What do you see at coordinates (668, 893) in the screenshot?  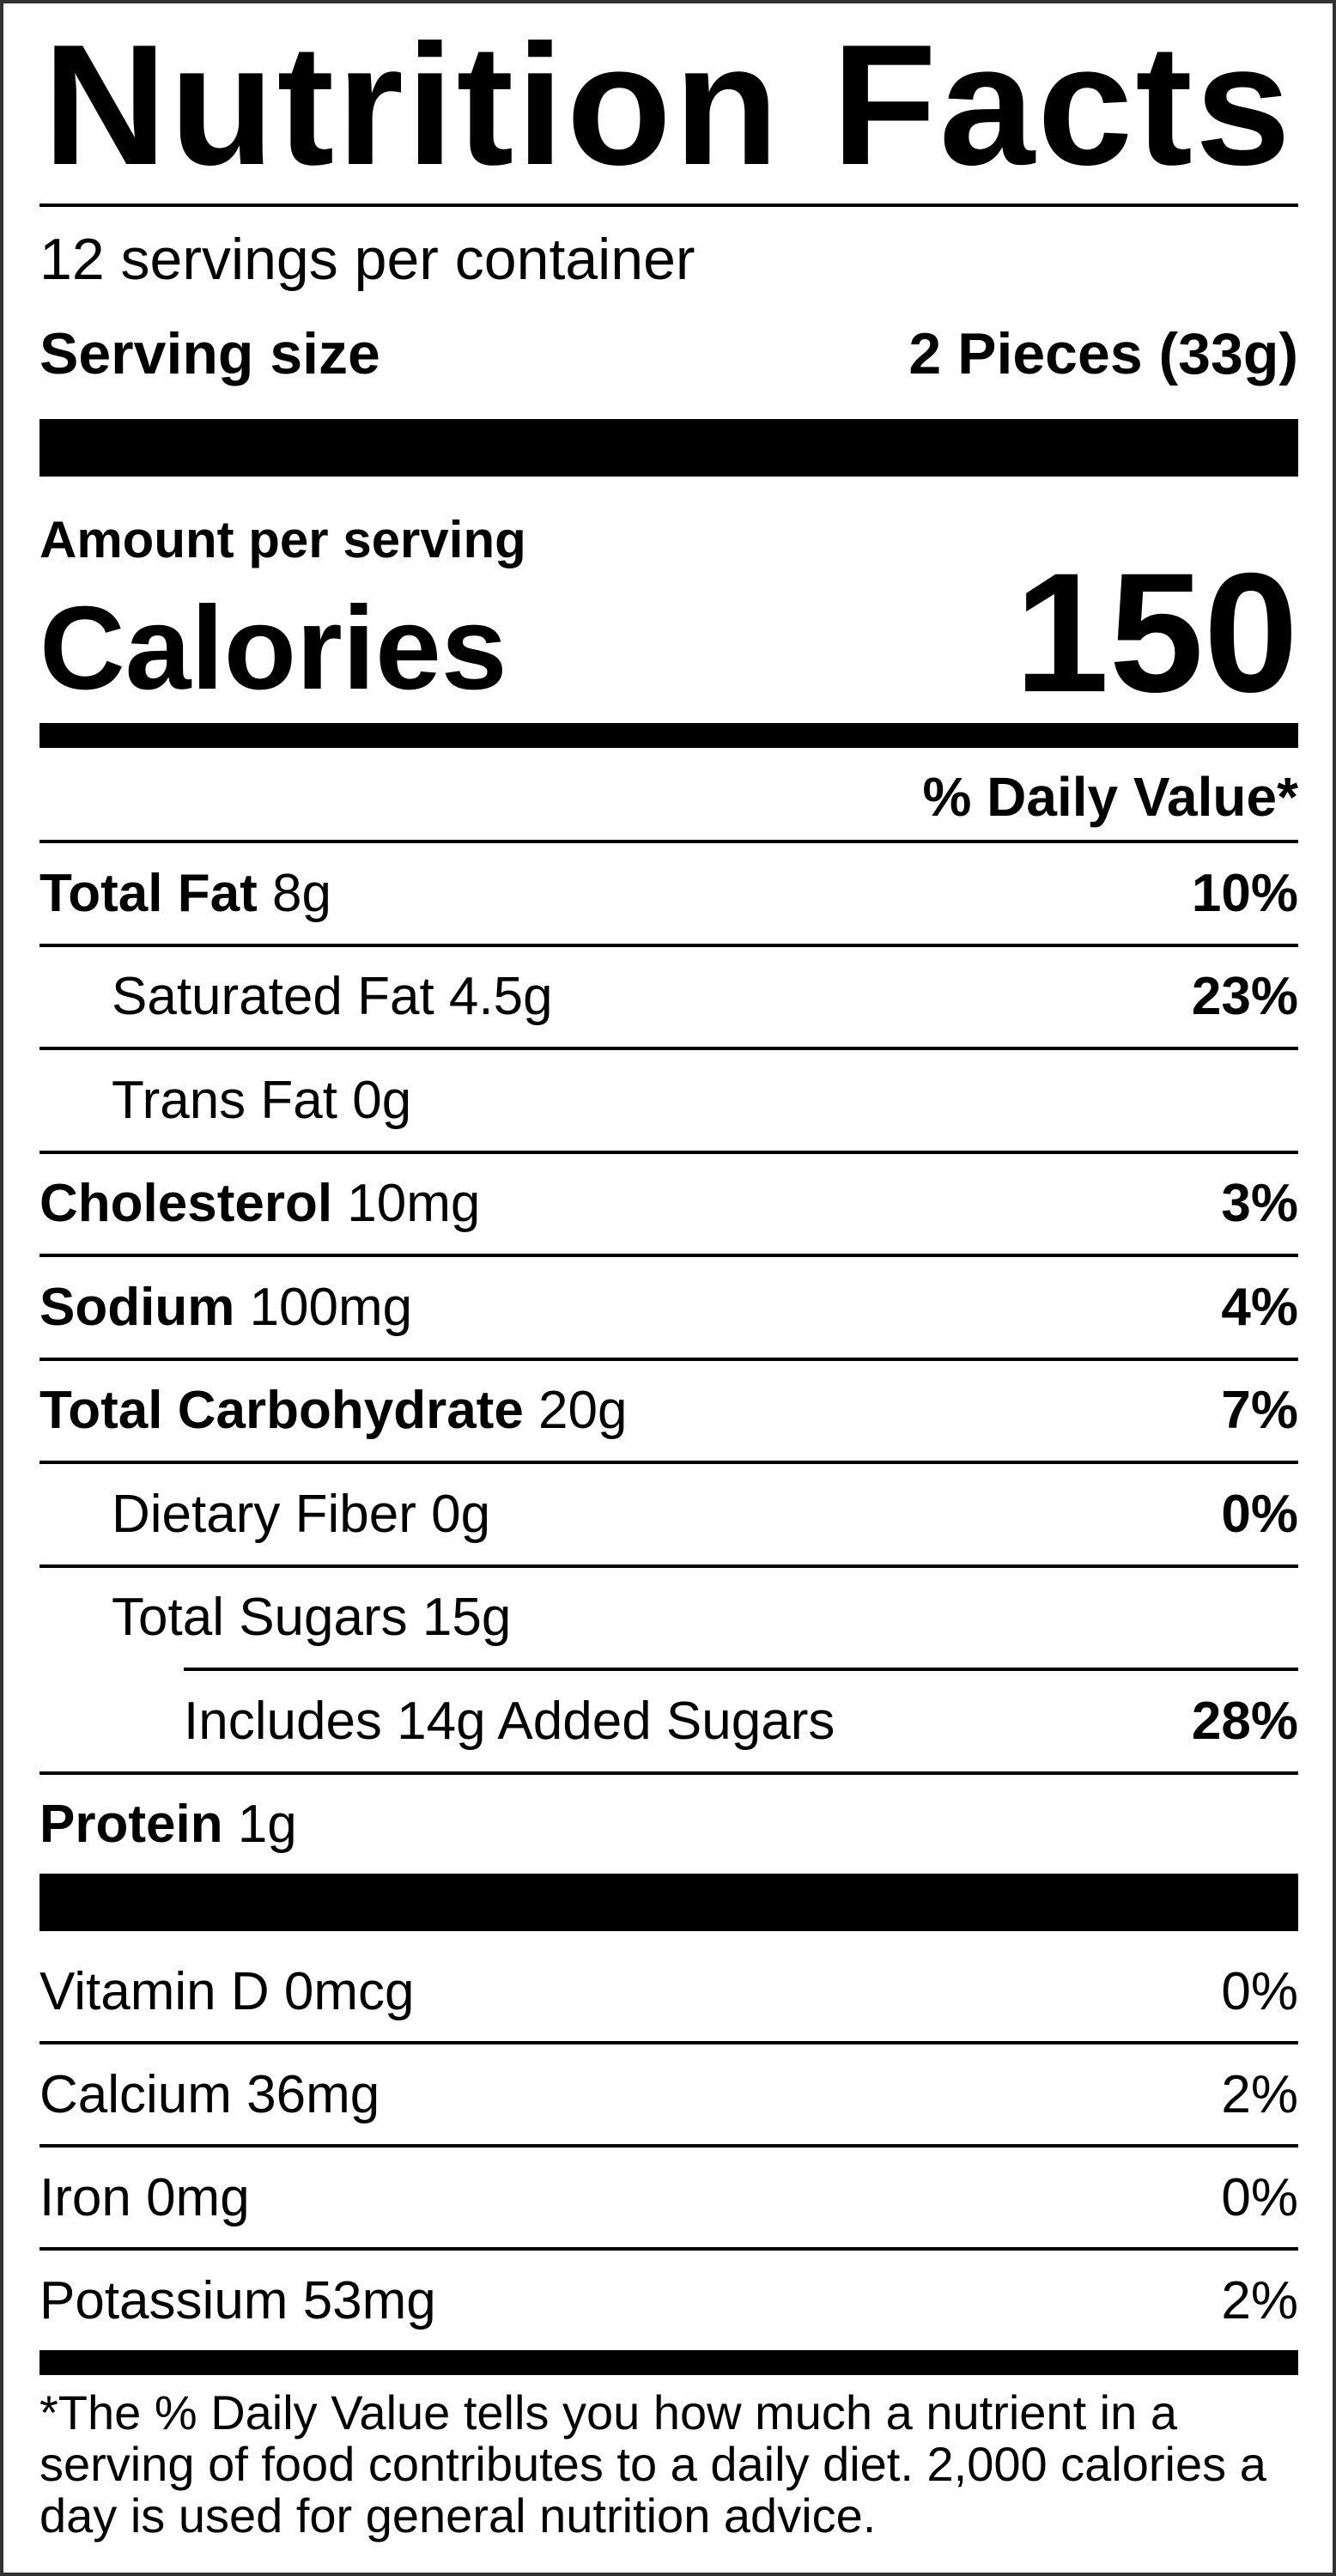 I see `nutrient-row: Total Fat 8g 10%` at bounding box center [668, 893].